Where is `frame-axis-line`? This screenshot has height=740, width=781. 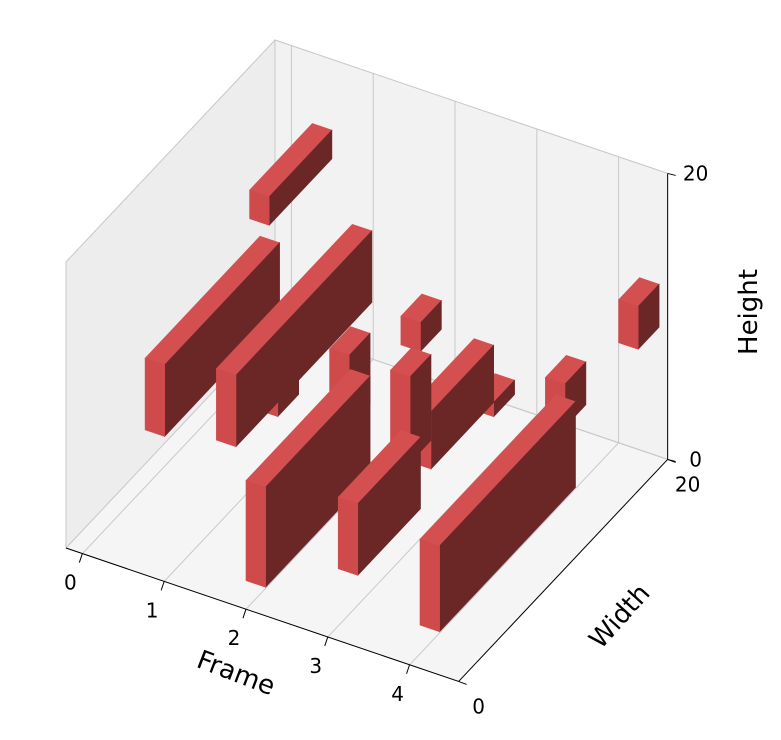
frame-axis-line is located at coordinates (262, 614).